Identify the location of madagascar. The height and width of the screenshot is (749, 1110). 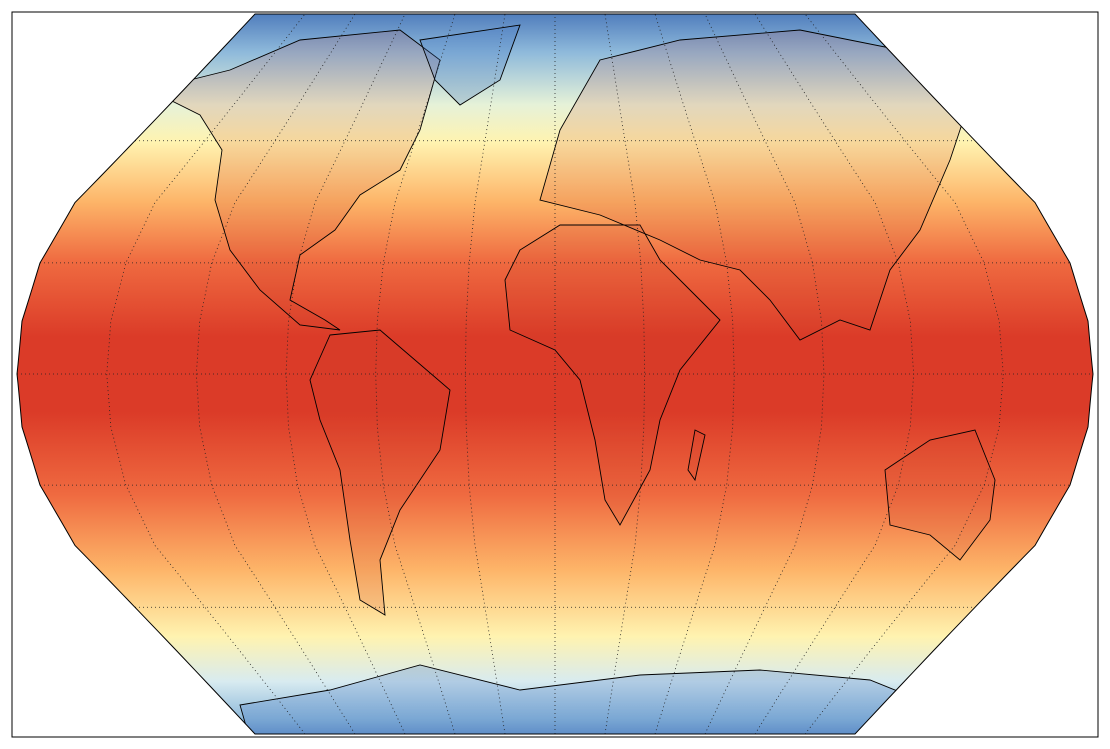
(696, 455).